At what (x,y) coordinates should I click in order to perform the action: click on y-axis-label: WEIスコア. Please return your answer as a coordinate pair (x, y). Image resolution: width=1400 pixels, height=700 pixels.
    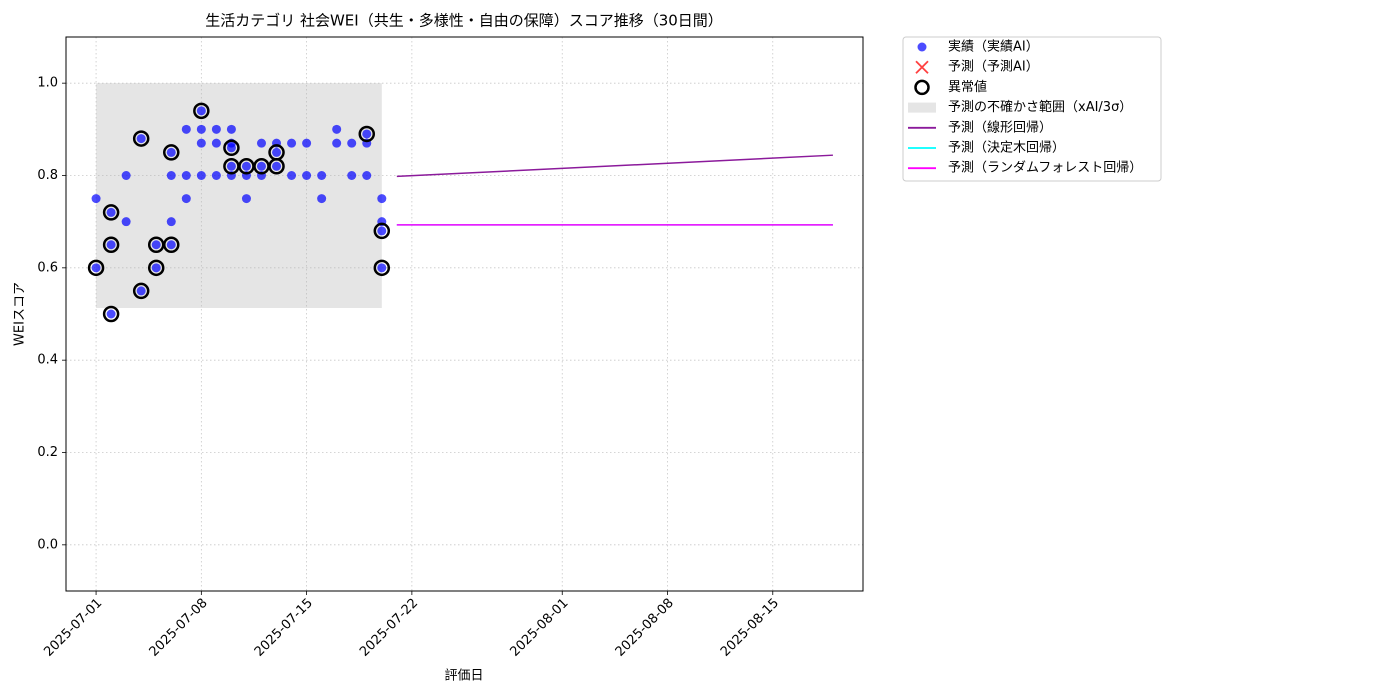
    Looking at the image, I should click on (20, 314).